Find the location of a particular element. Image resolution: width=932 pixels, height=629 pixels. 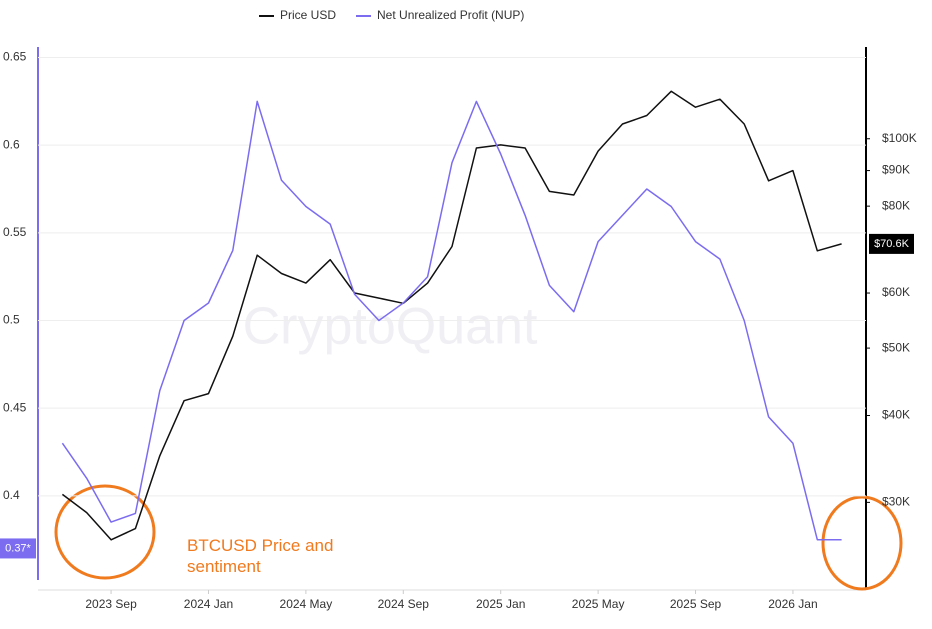

y2-tick-label: $50K is located at coordinates (896, 347).